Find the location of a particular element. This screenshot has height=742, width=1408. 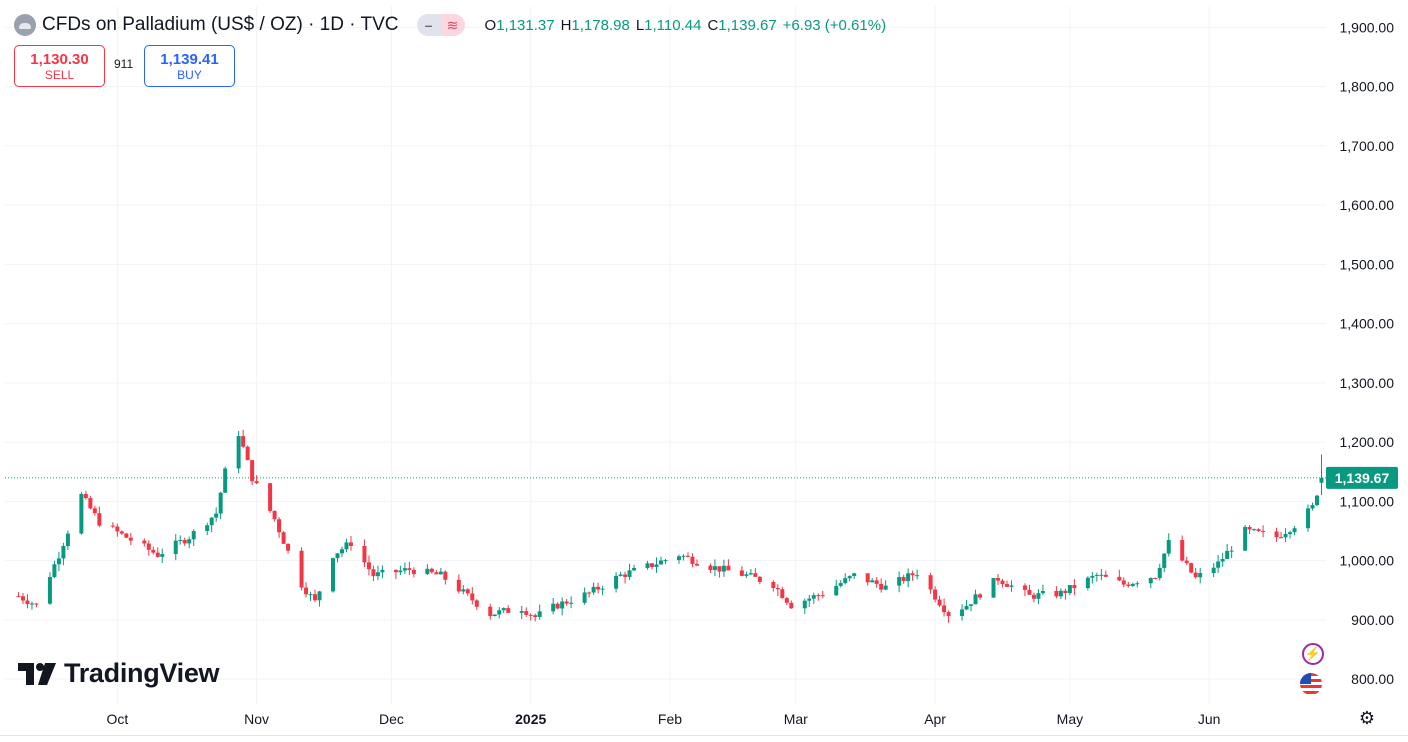

symbol-title: CFDs on Palladium (US$ / OZ) · 1D · TVC is located at coordinates (220, 24).